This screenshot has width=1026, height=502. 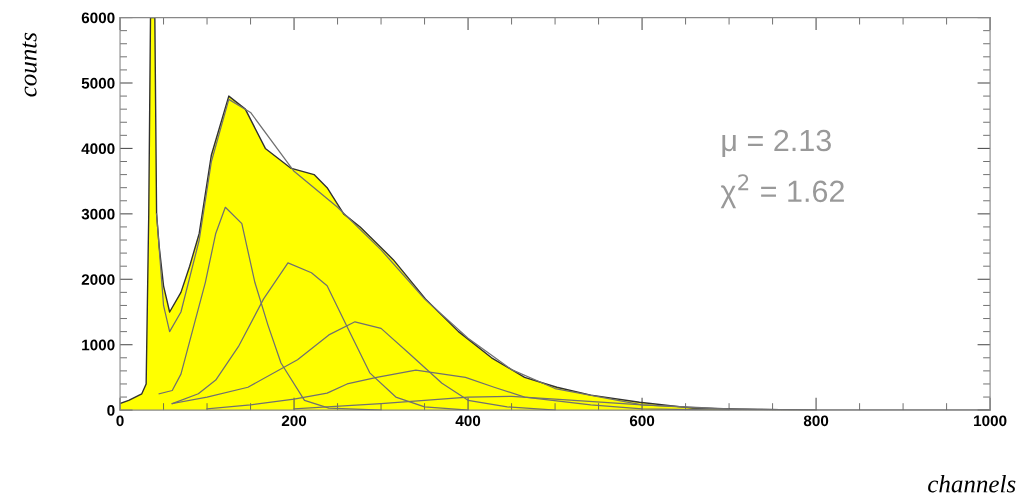 What do you see at coordinates (990, 421) in the screenshot?
I see `x-tick-label: 1000` at bounding box center [990, 421].